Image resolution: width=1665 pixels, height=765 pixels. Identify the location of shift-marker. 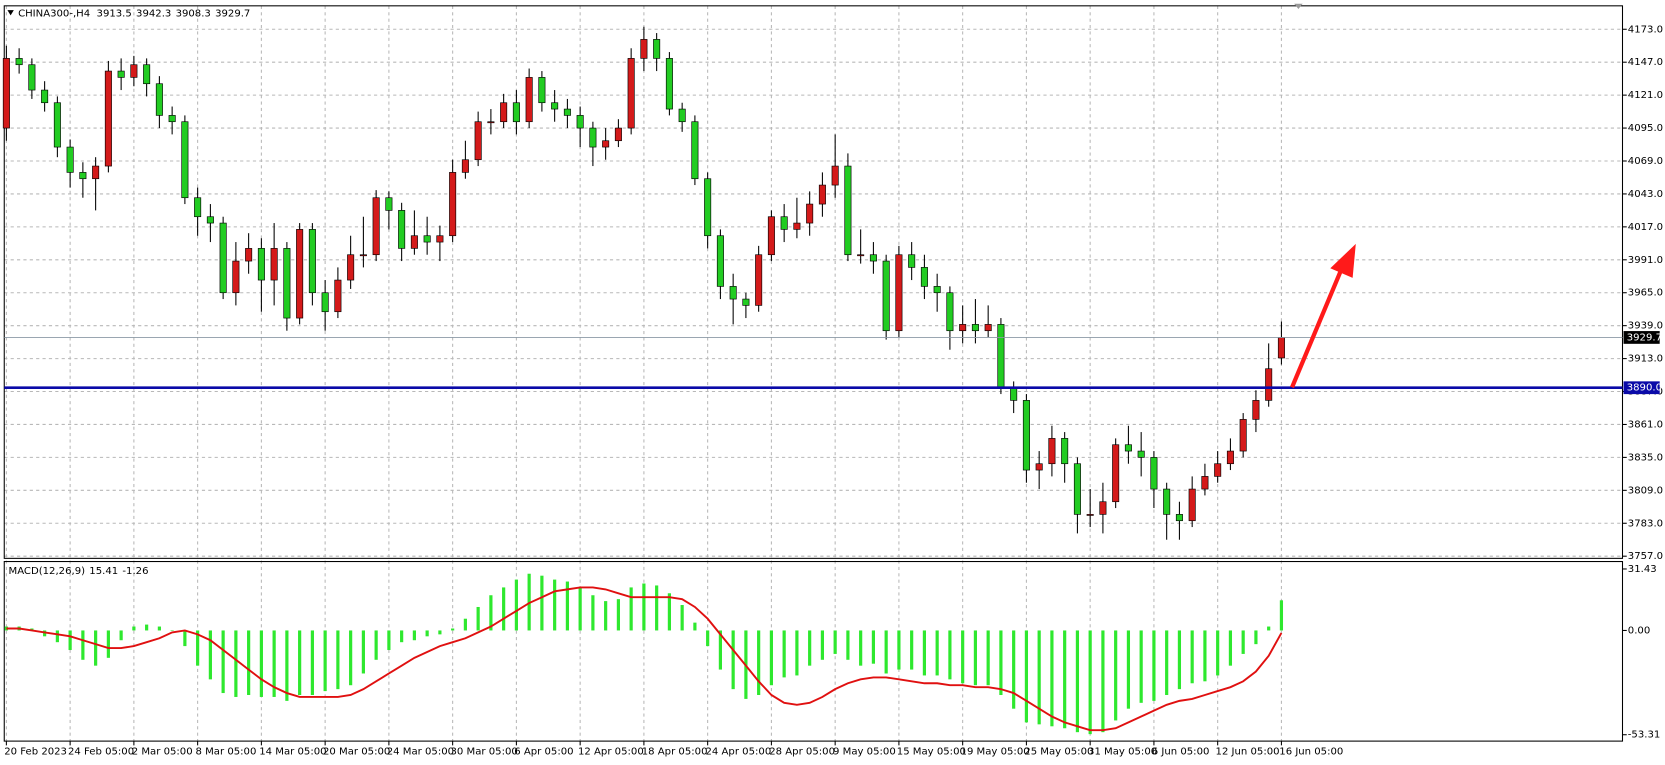
(1298, 6).